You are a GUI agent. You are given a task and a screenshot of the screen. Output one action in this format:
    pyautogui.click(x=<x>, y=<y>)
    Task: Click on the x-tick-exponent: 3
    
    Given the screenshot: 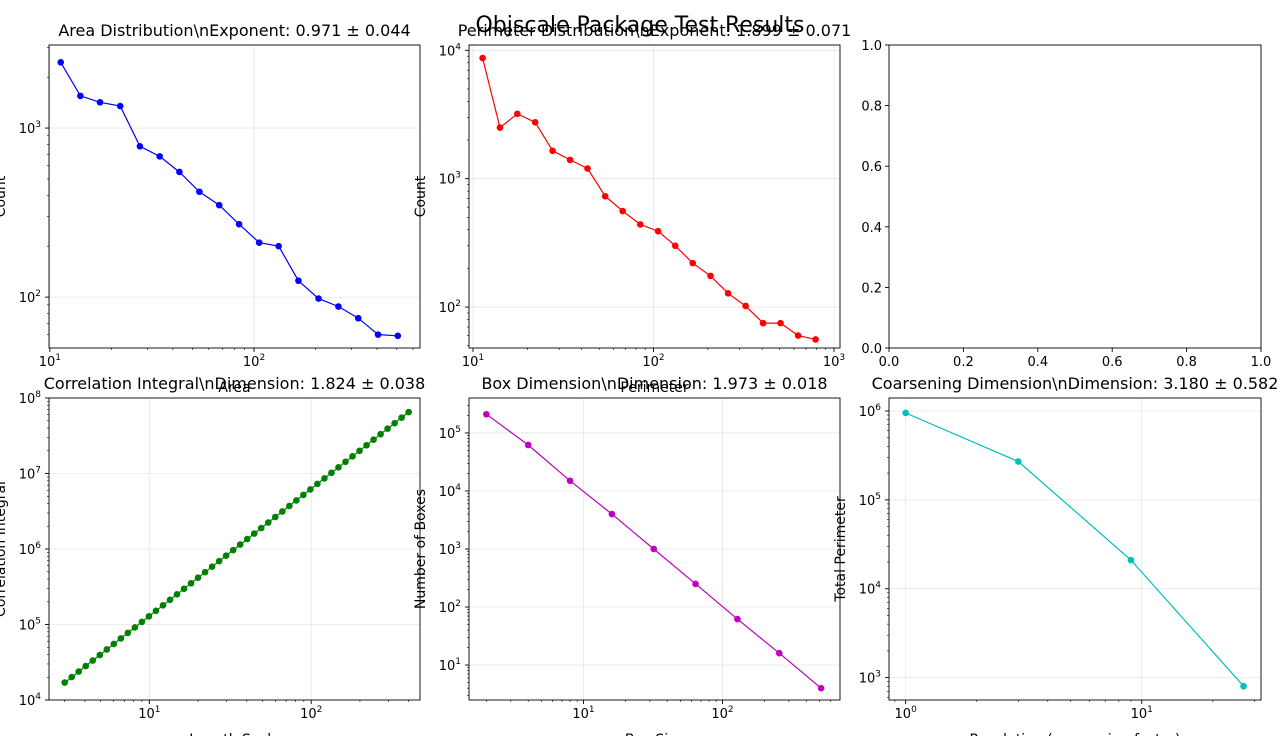 What is the action you would take?
    pyautogui.click(x=842, y=358)
    